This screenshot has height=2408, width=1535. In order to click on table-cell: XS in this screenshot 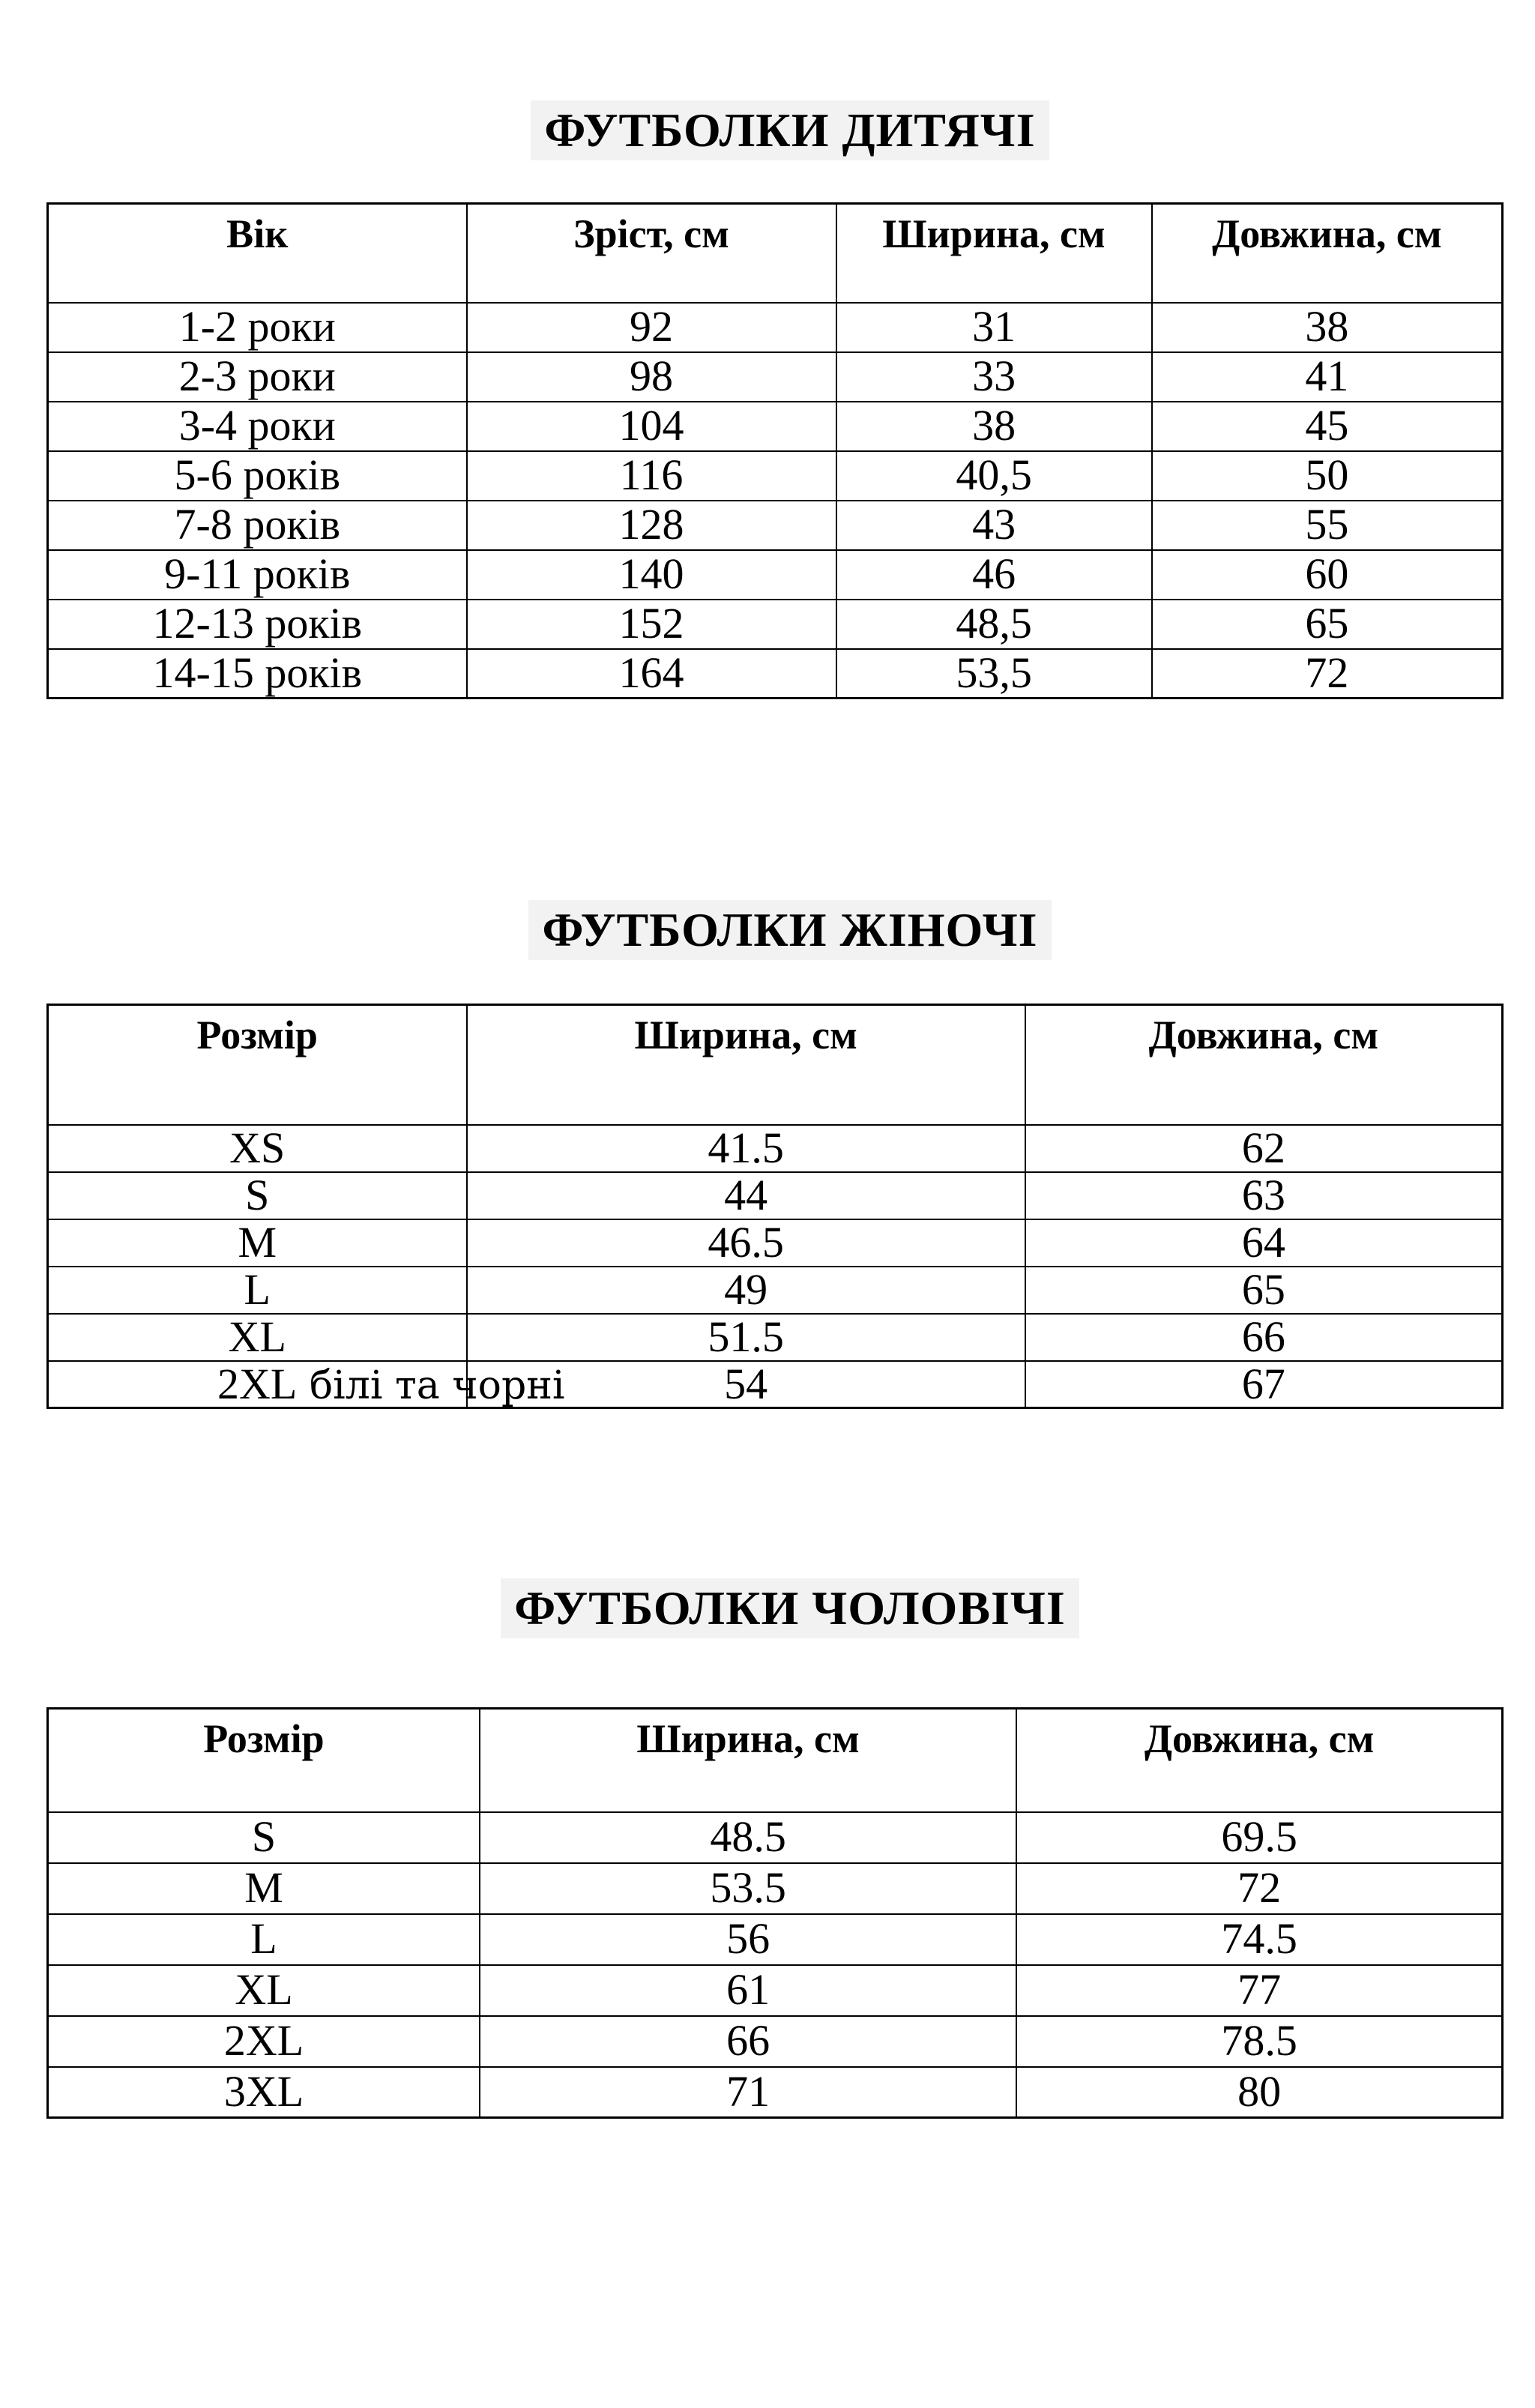, I will do `click(257, 1148)`.